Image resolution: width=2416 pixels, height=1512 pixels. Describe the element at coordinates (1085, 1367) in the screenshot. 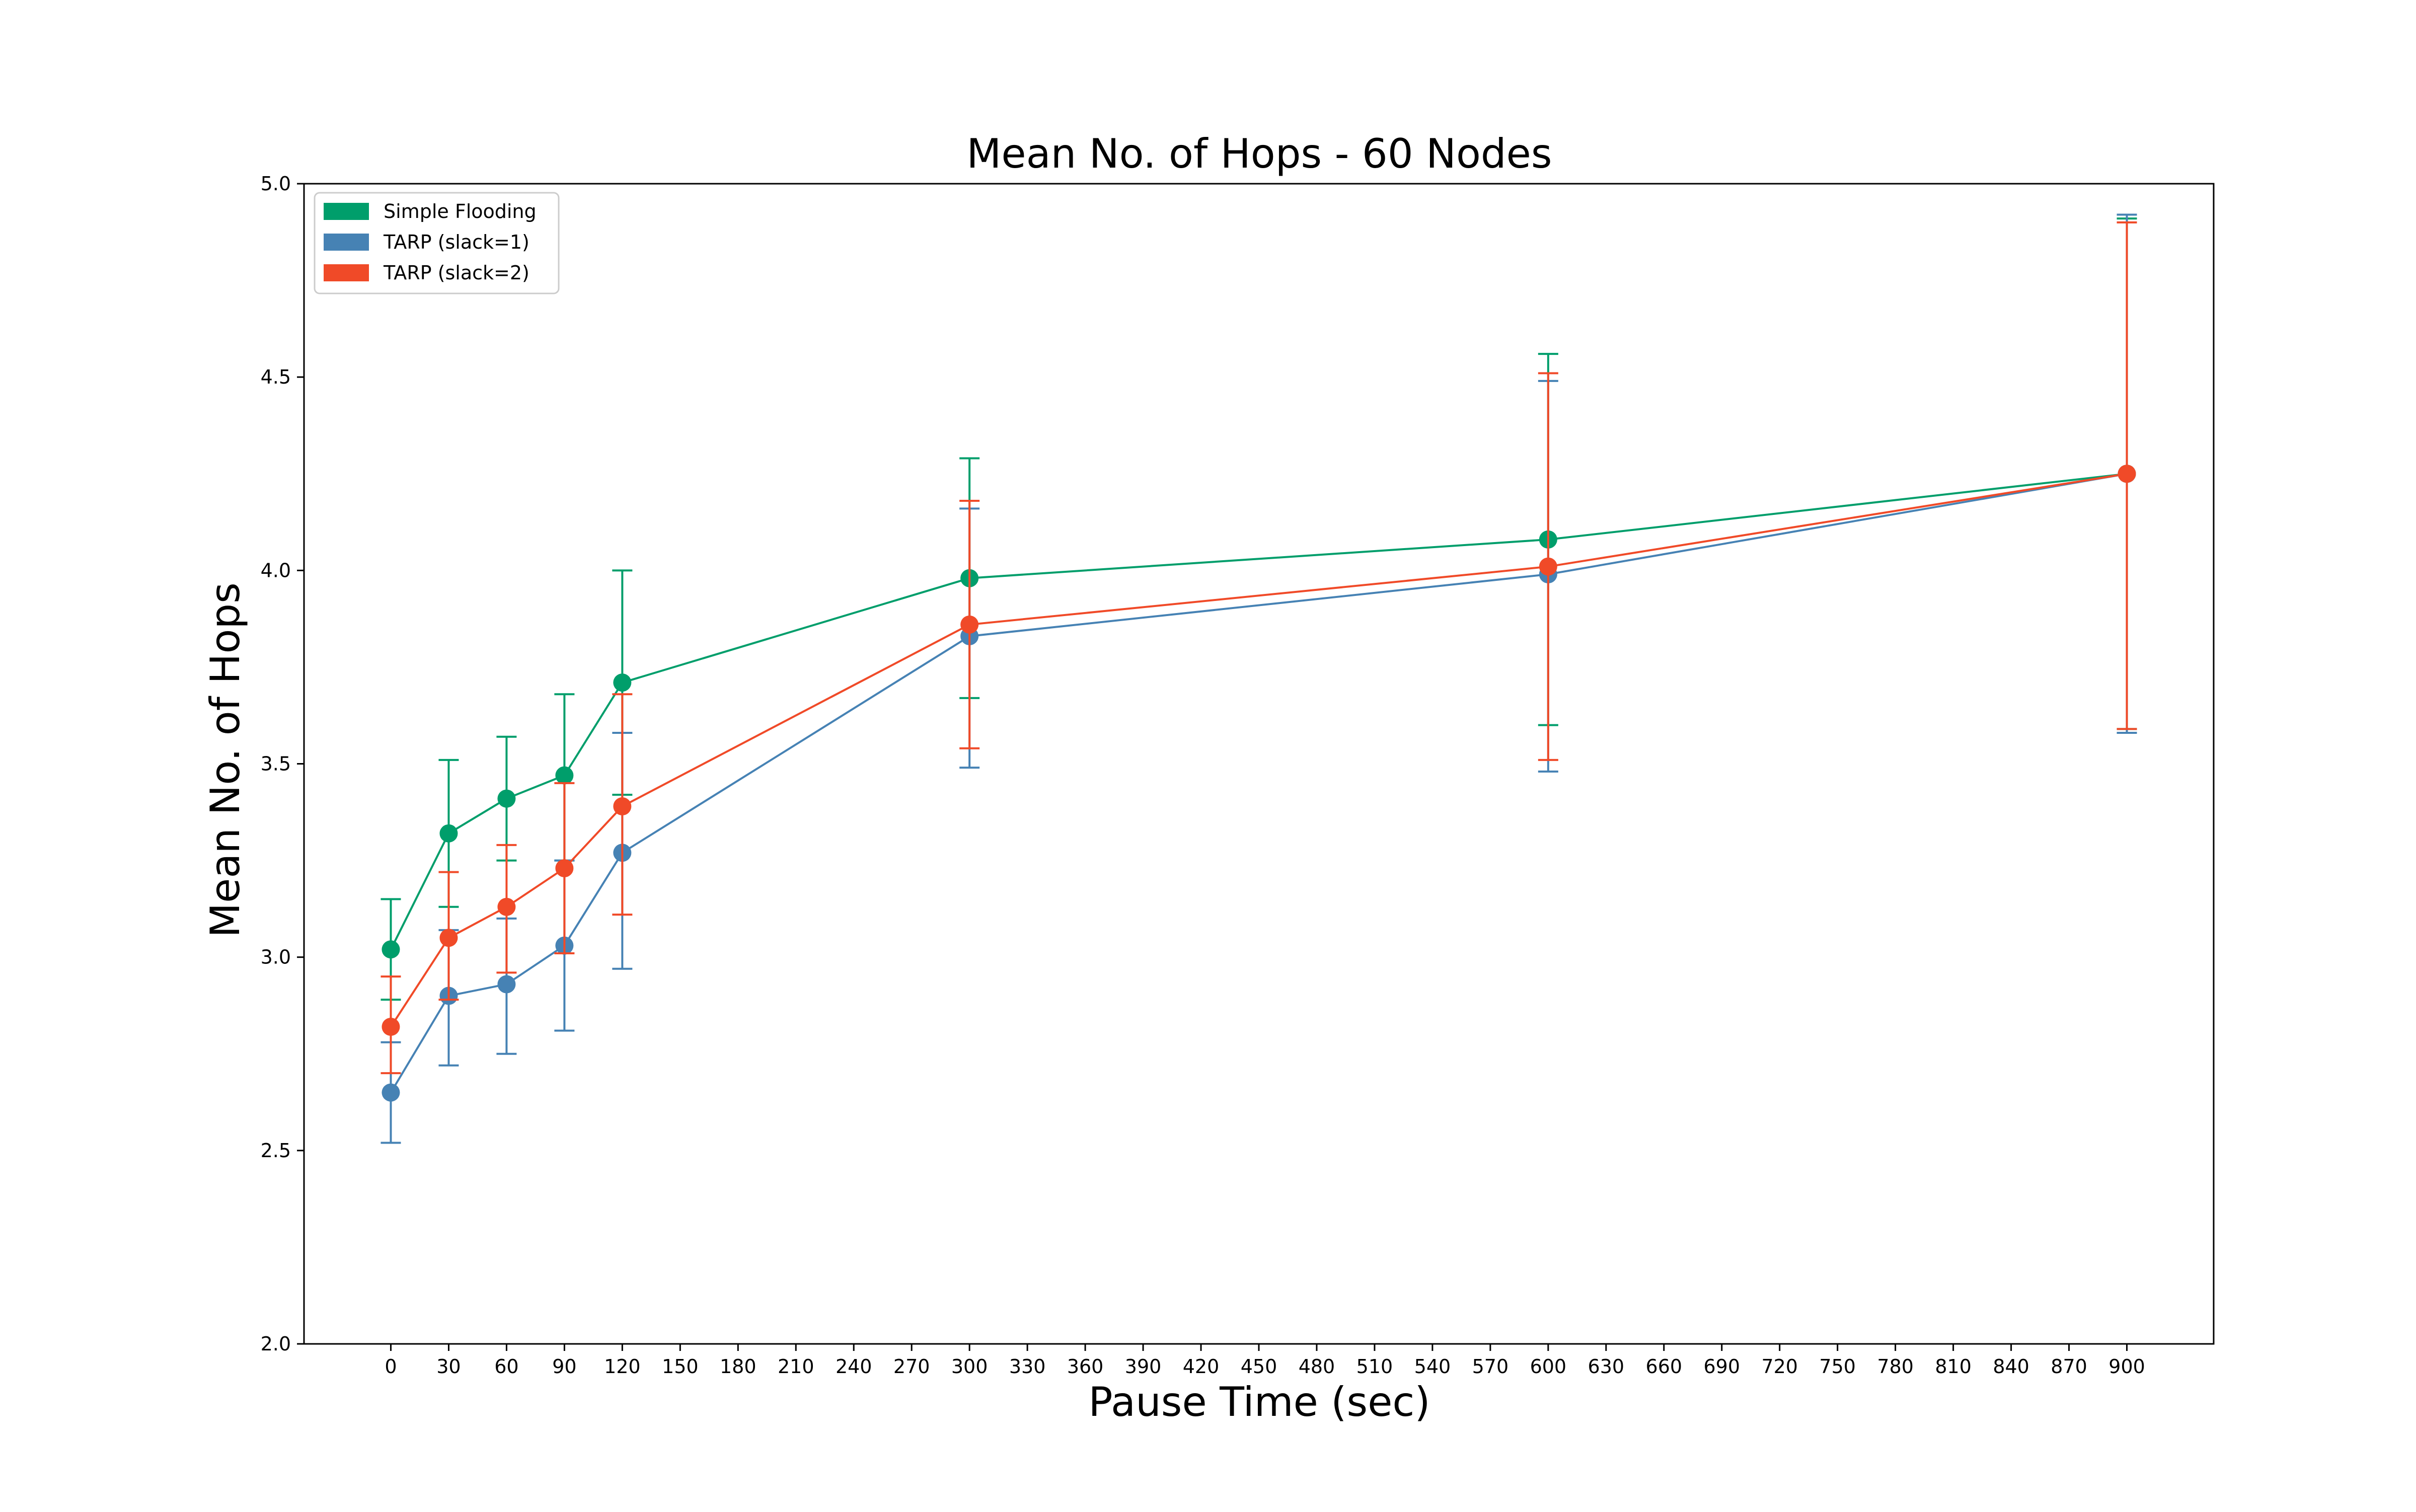

I see `x-tick-label: 360` at that location.